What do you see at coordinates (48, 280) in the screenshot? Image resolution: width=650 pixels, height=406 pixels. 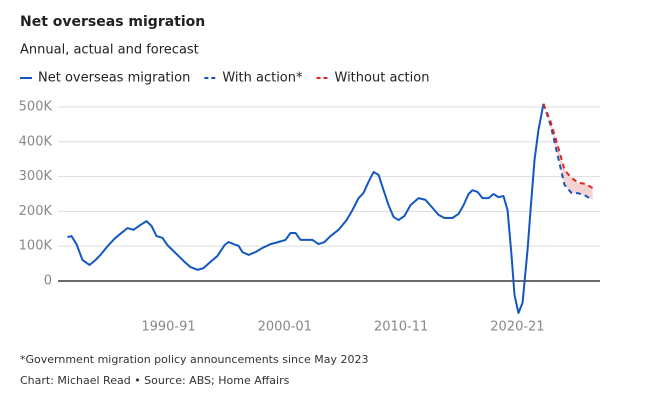 I see `y-tick-label: 0` at bounding box center [48, 280].